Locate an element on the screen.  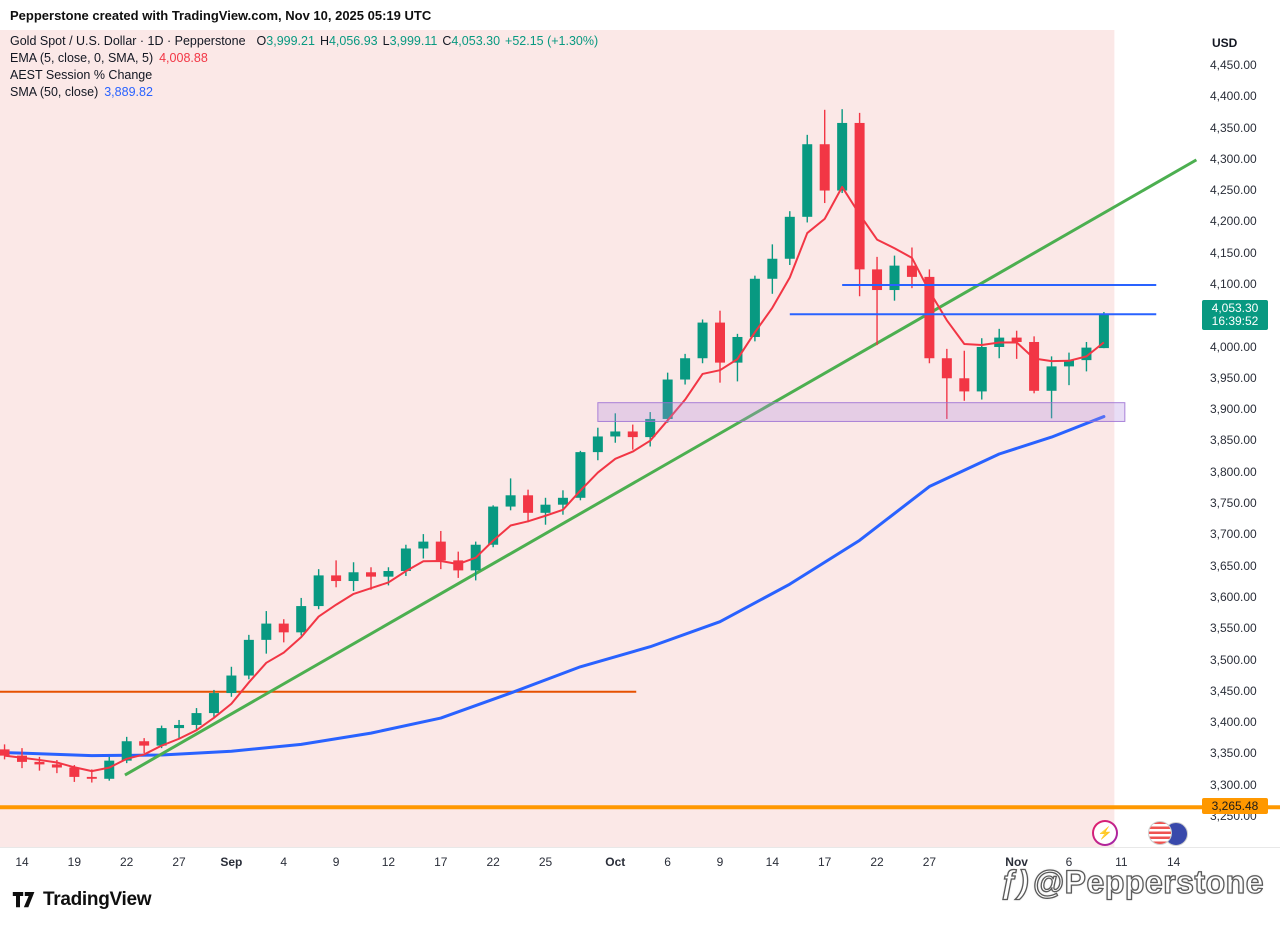
sma-value: 3,889.82 is located at coordinates (128, 92).